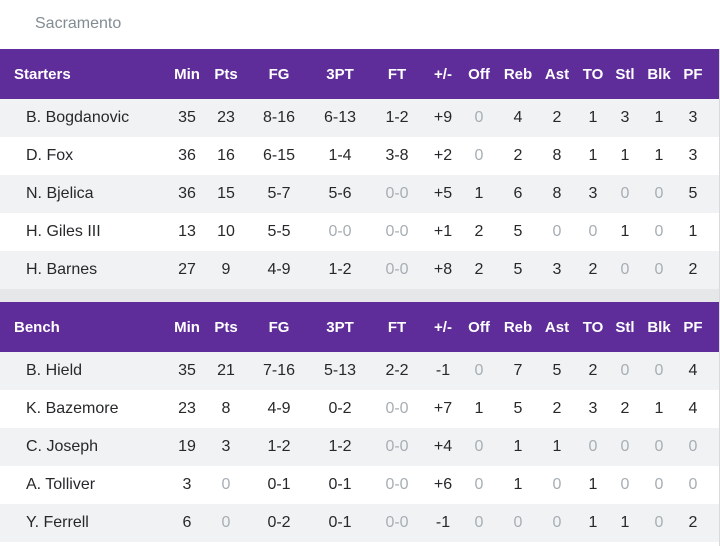 This screenshot has width=720, height=546. Describe the element at coordinates (518, 155) in the screenshot. I see `stat-reb: 2` at that location.